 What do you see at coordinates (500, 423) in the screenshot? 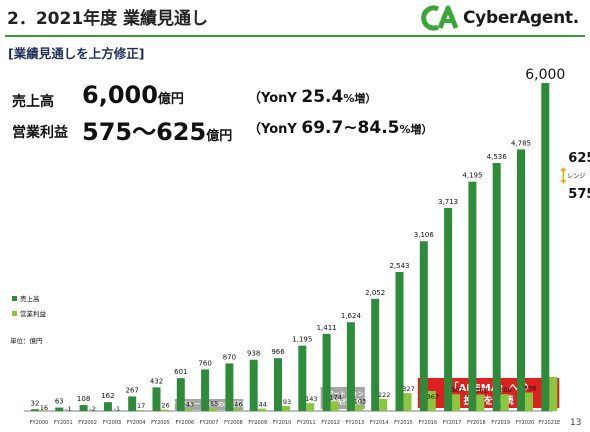
I see `x-tick-label: FY2019` at bounding box center [500, 423].